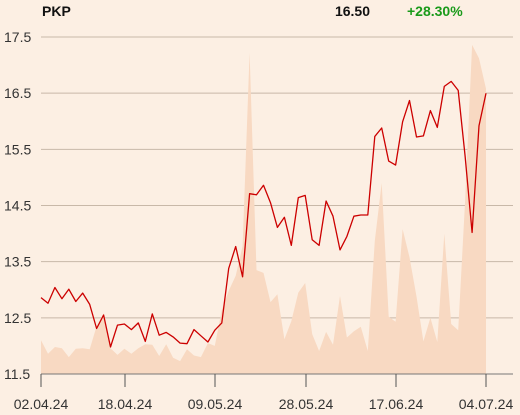 The image size is (520, 415). Describe the element at coordinates (17, 149) in the screenshot. I see `y-tick-label: 15.5` at that location.